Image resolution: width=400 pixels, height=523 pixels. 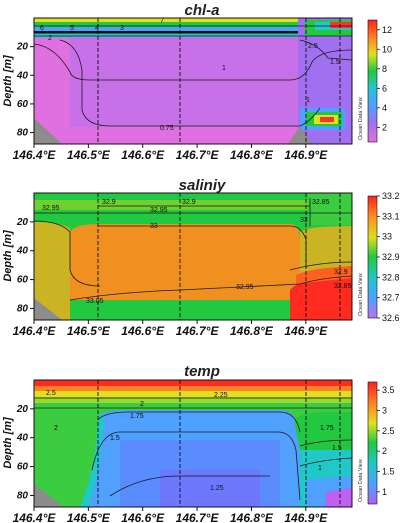 I want to click on colorbar-tick-label: 32.6, so click(x=391, y=318).